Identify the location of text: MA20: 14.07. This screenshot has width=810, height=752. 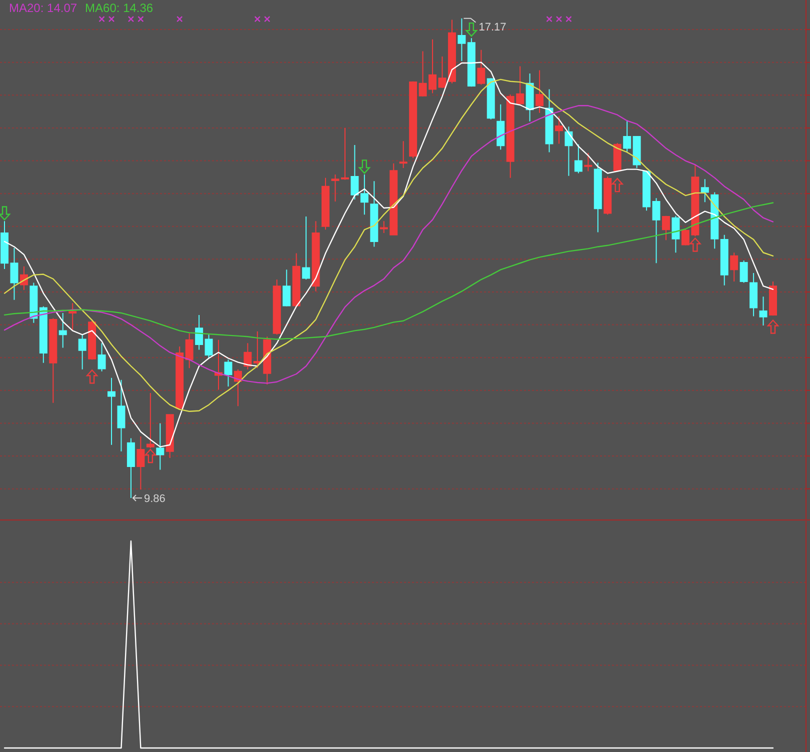
(43, 8).